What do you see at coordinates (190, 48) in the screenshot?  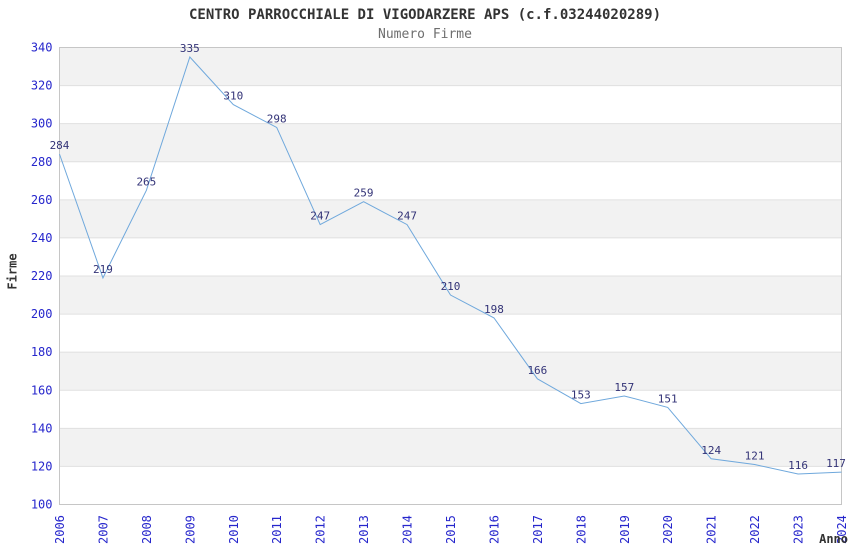 I see `data-label: 335` at bounding box center [190, 48].